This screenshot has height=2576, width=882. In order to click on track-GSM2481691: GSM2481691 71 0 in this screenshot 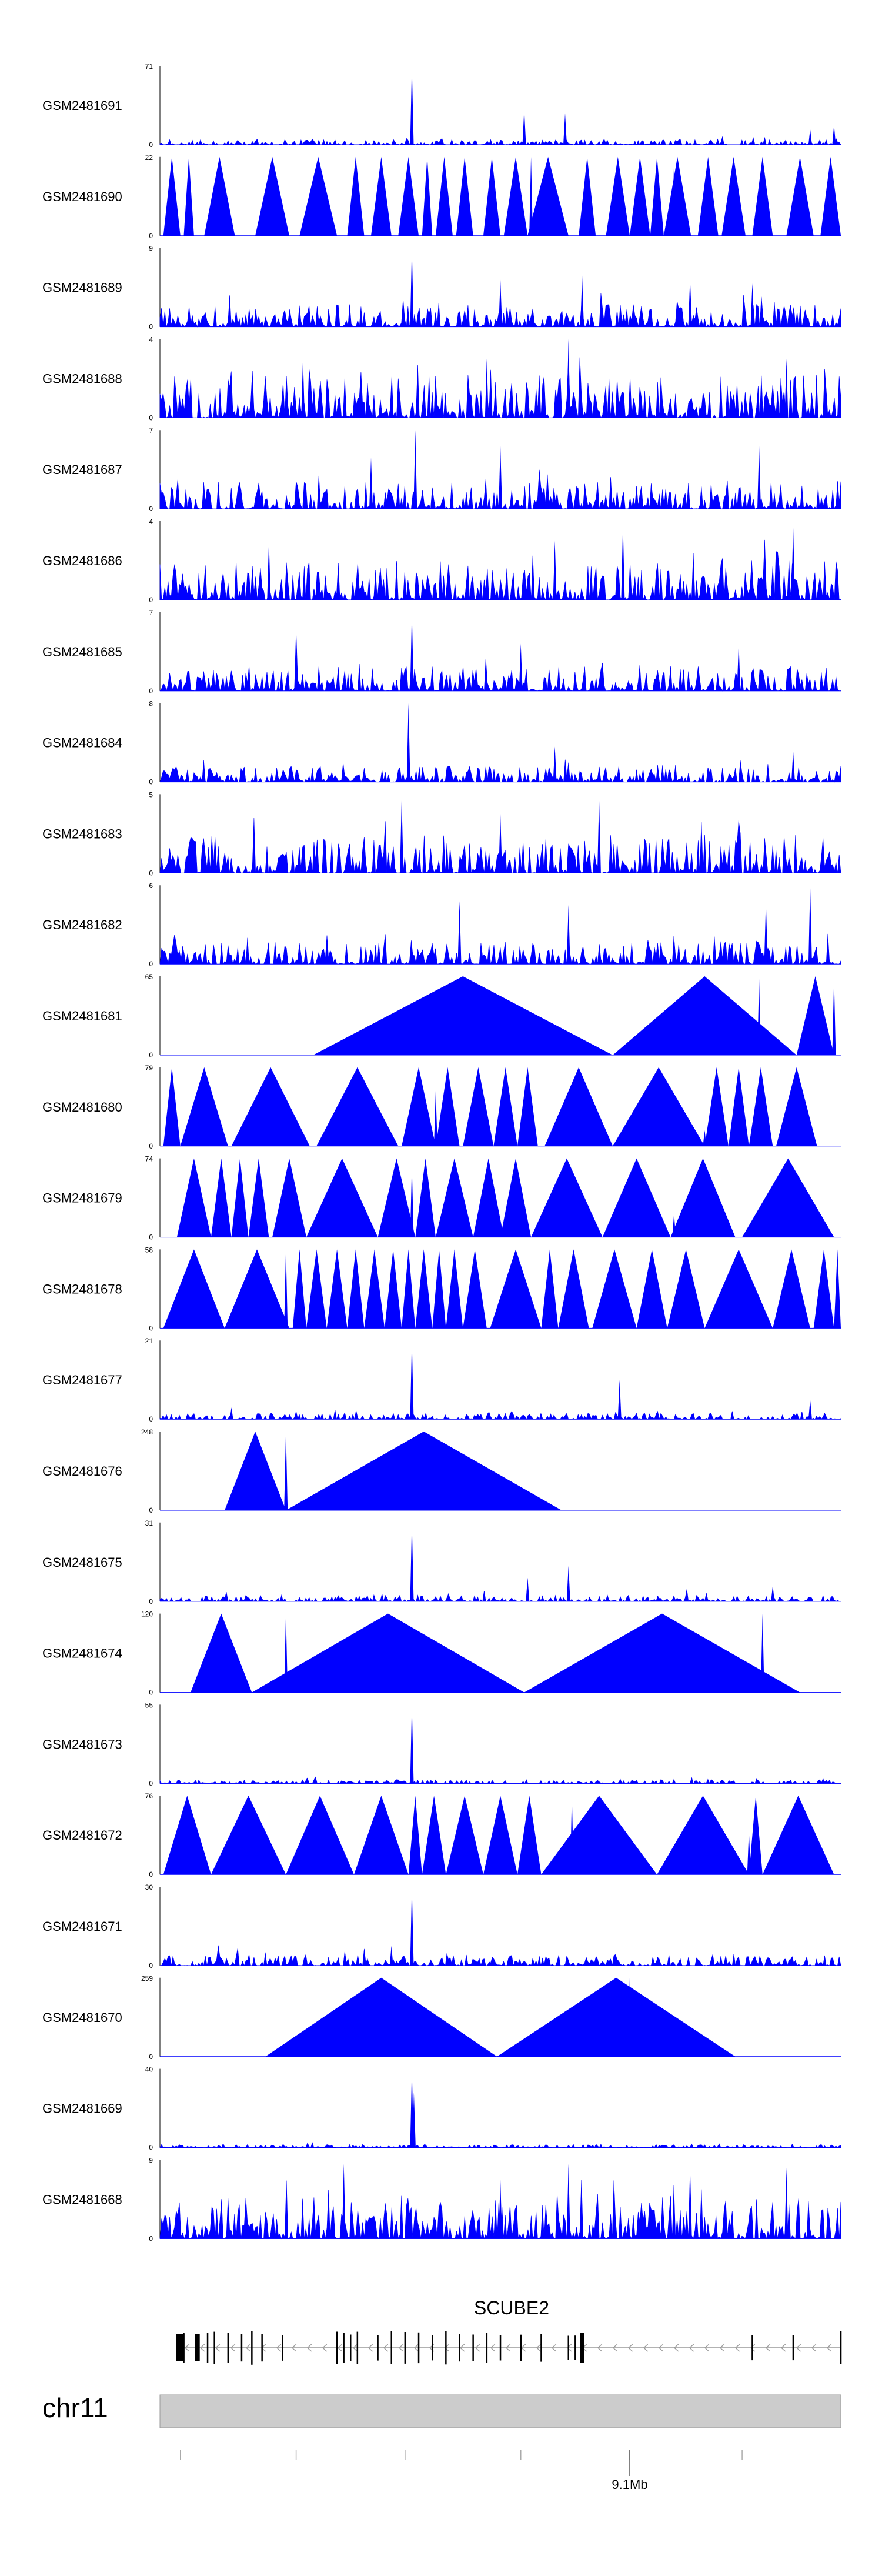, I will do `click(441, 105)`.